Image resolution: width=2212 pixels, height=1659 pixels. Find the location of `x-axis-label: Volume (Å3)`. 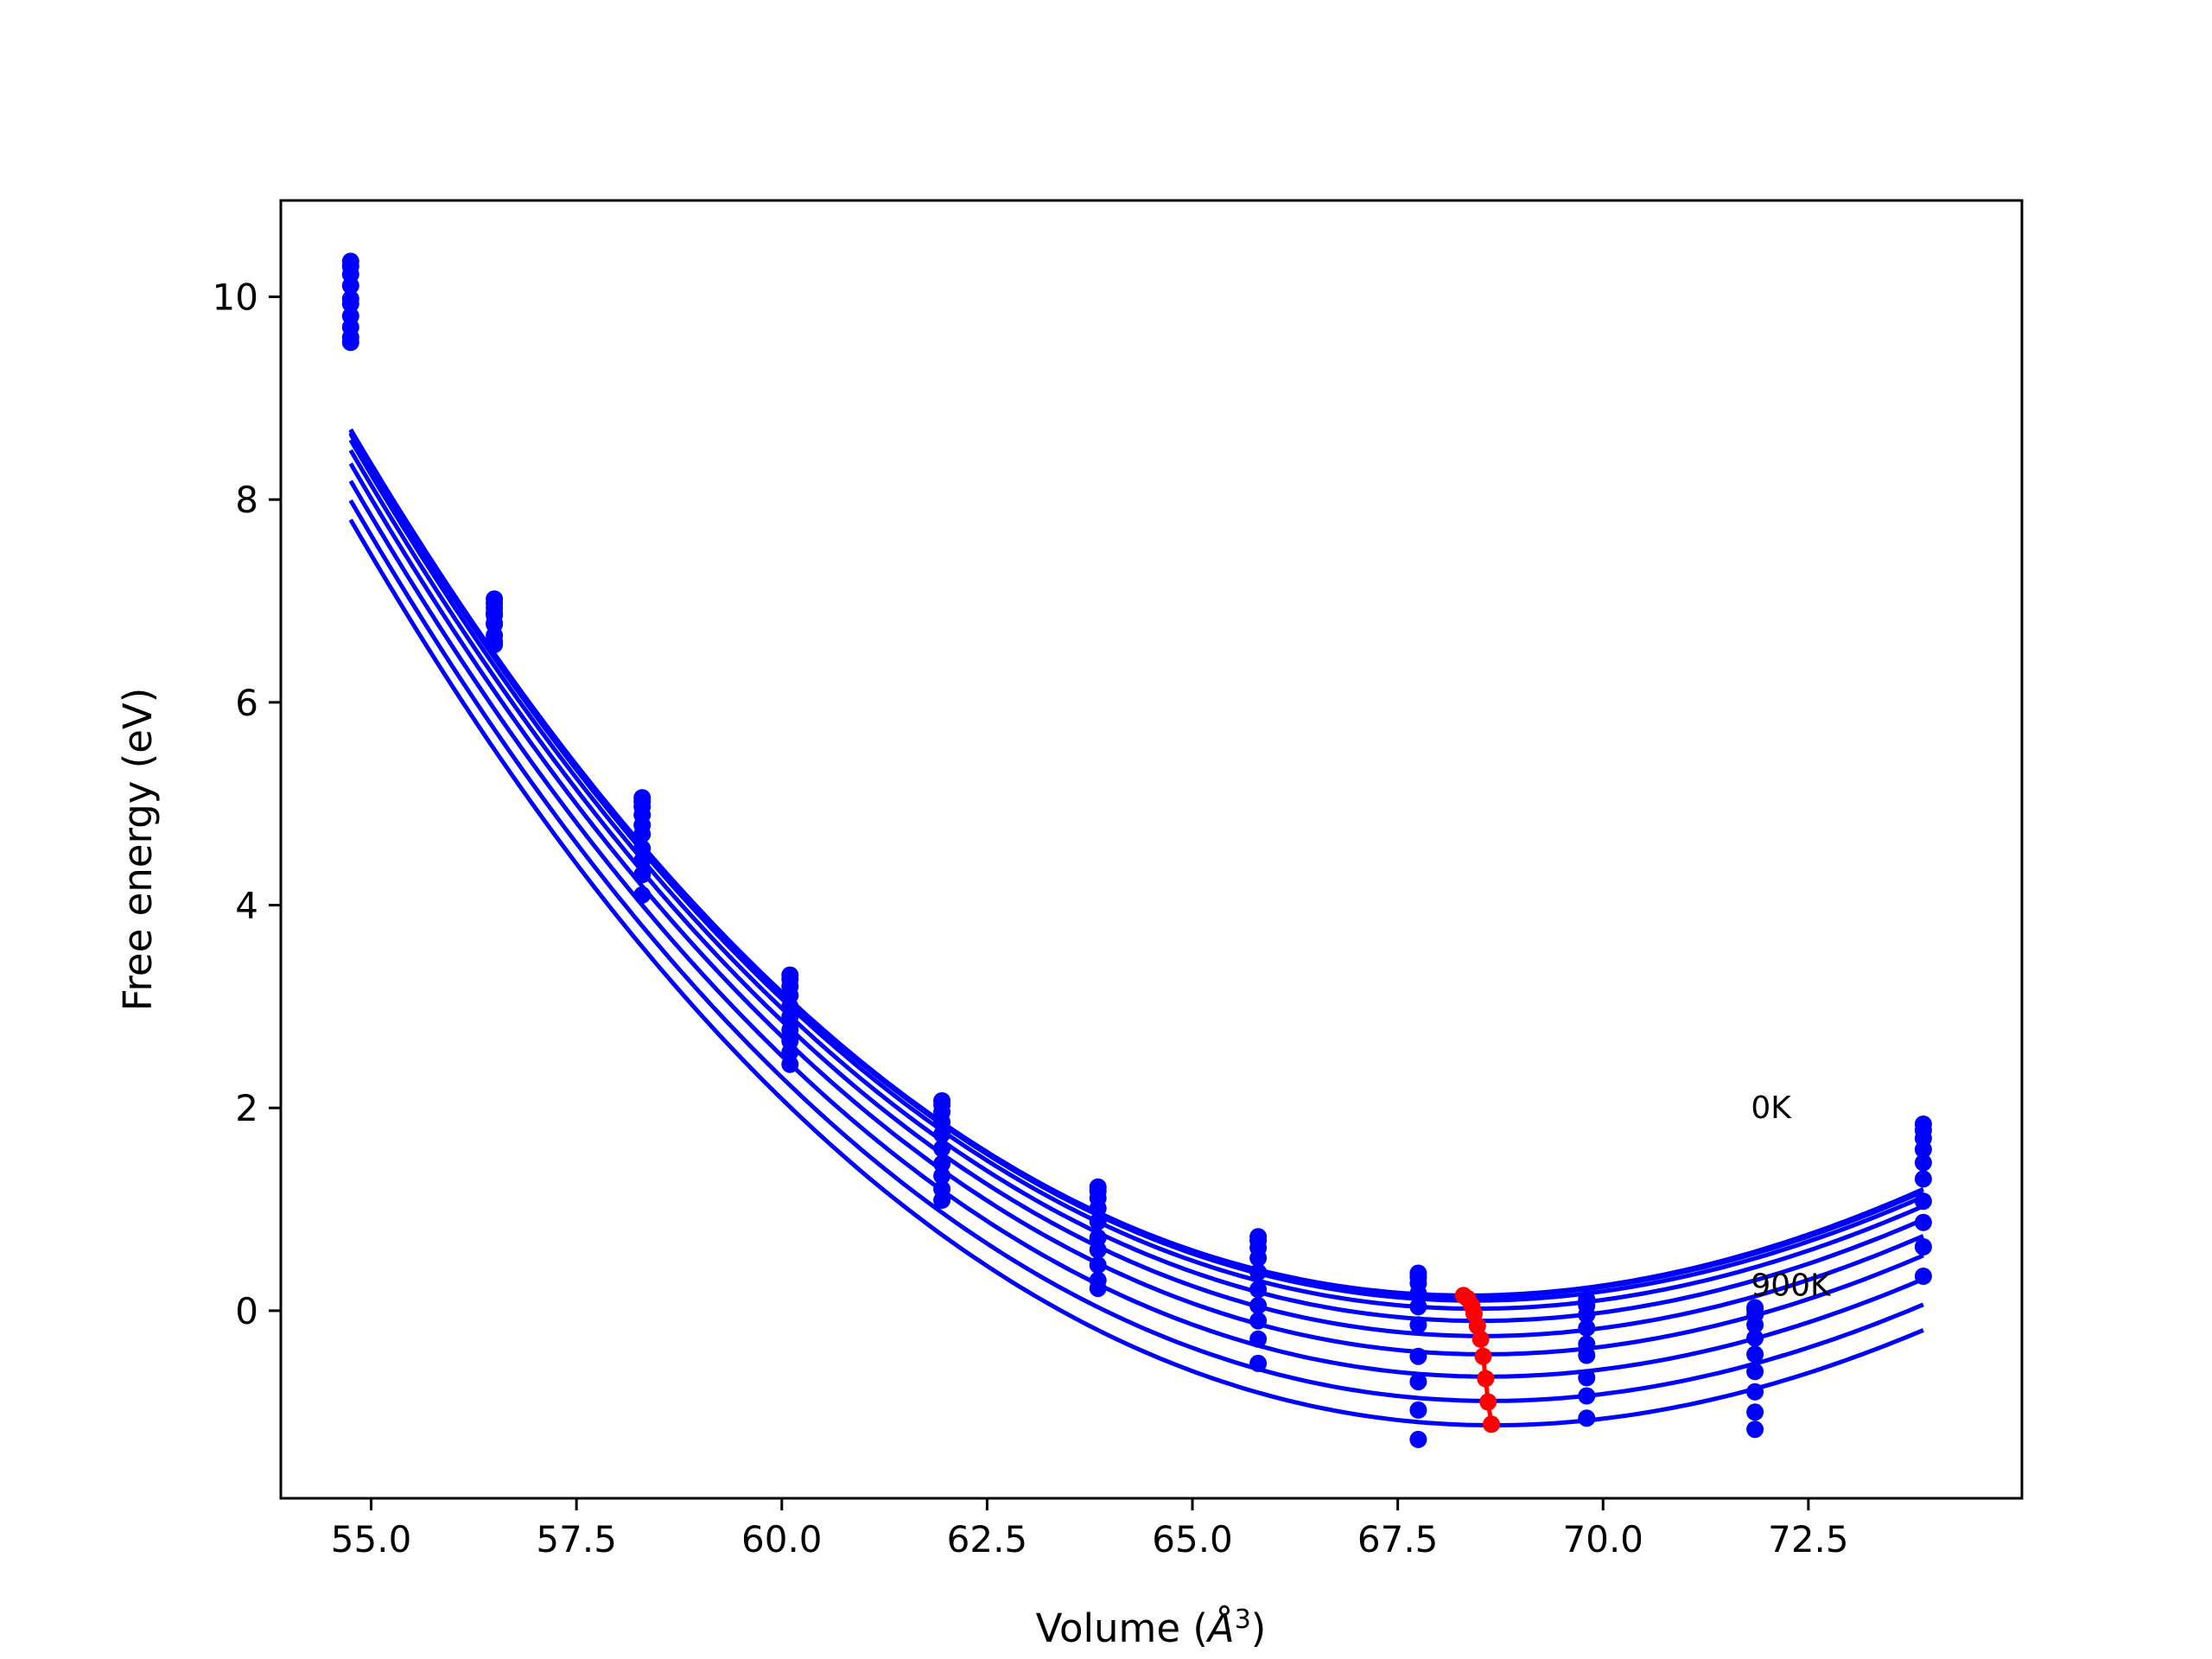

x-axis-label: Volume (Å3) is located at coordinates (1151, 1628).